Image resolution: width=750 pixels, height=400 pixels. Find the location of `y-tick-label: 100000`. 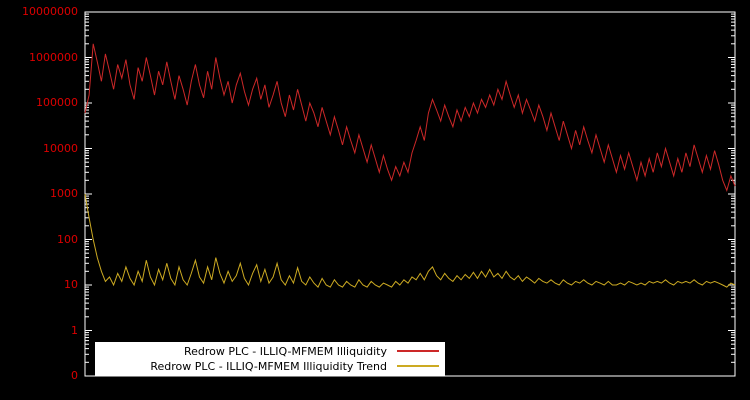

y-tick-label: 100000 is located at coordinates (57, 102).